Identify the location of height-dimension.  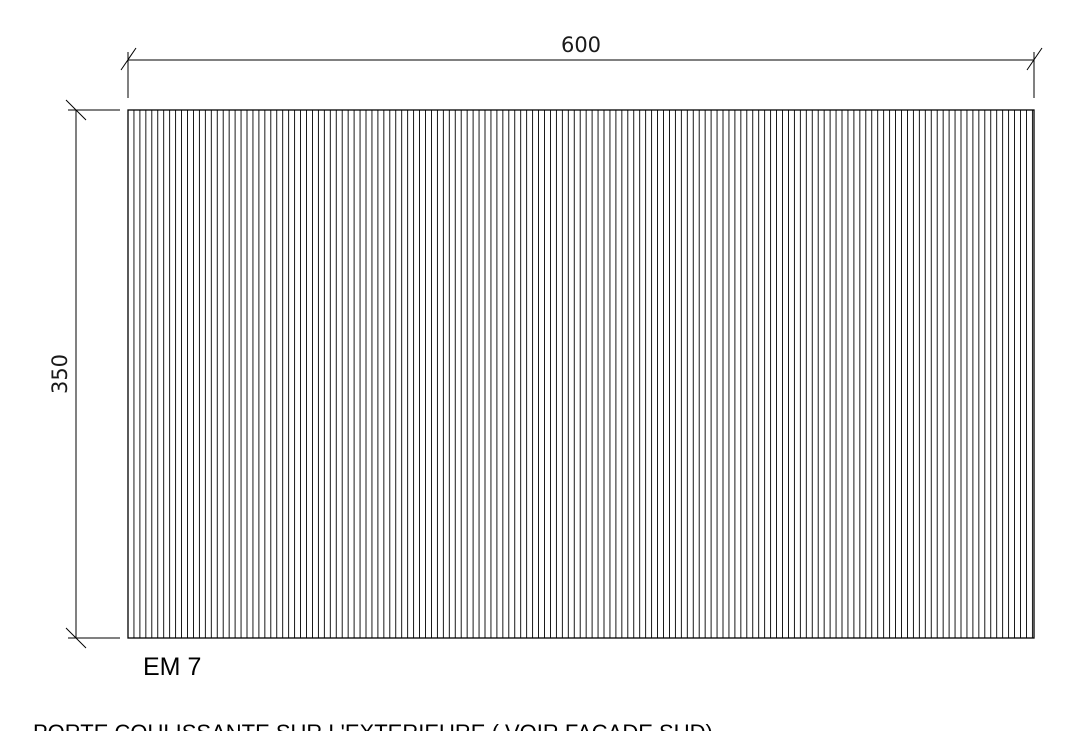
(92, 374).